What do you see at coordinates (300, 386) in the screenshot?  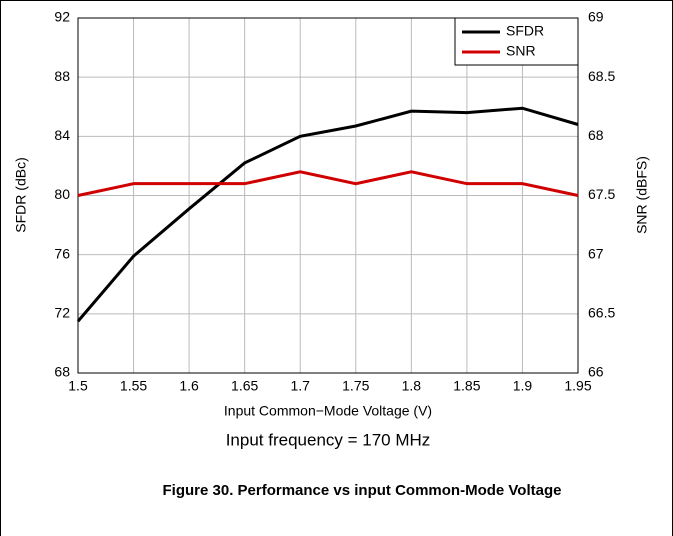 I see `x-tick-label: 1.7` at bounding box center [300, 386].